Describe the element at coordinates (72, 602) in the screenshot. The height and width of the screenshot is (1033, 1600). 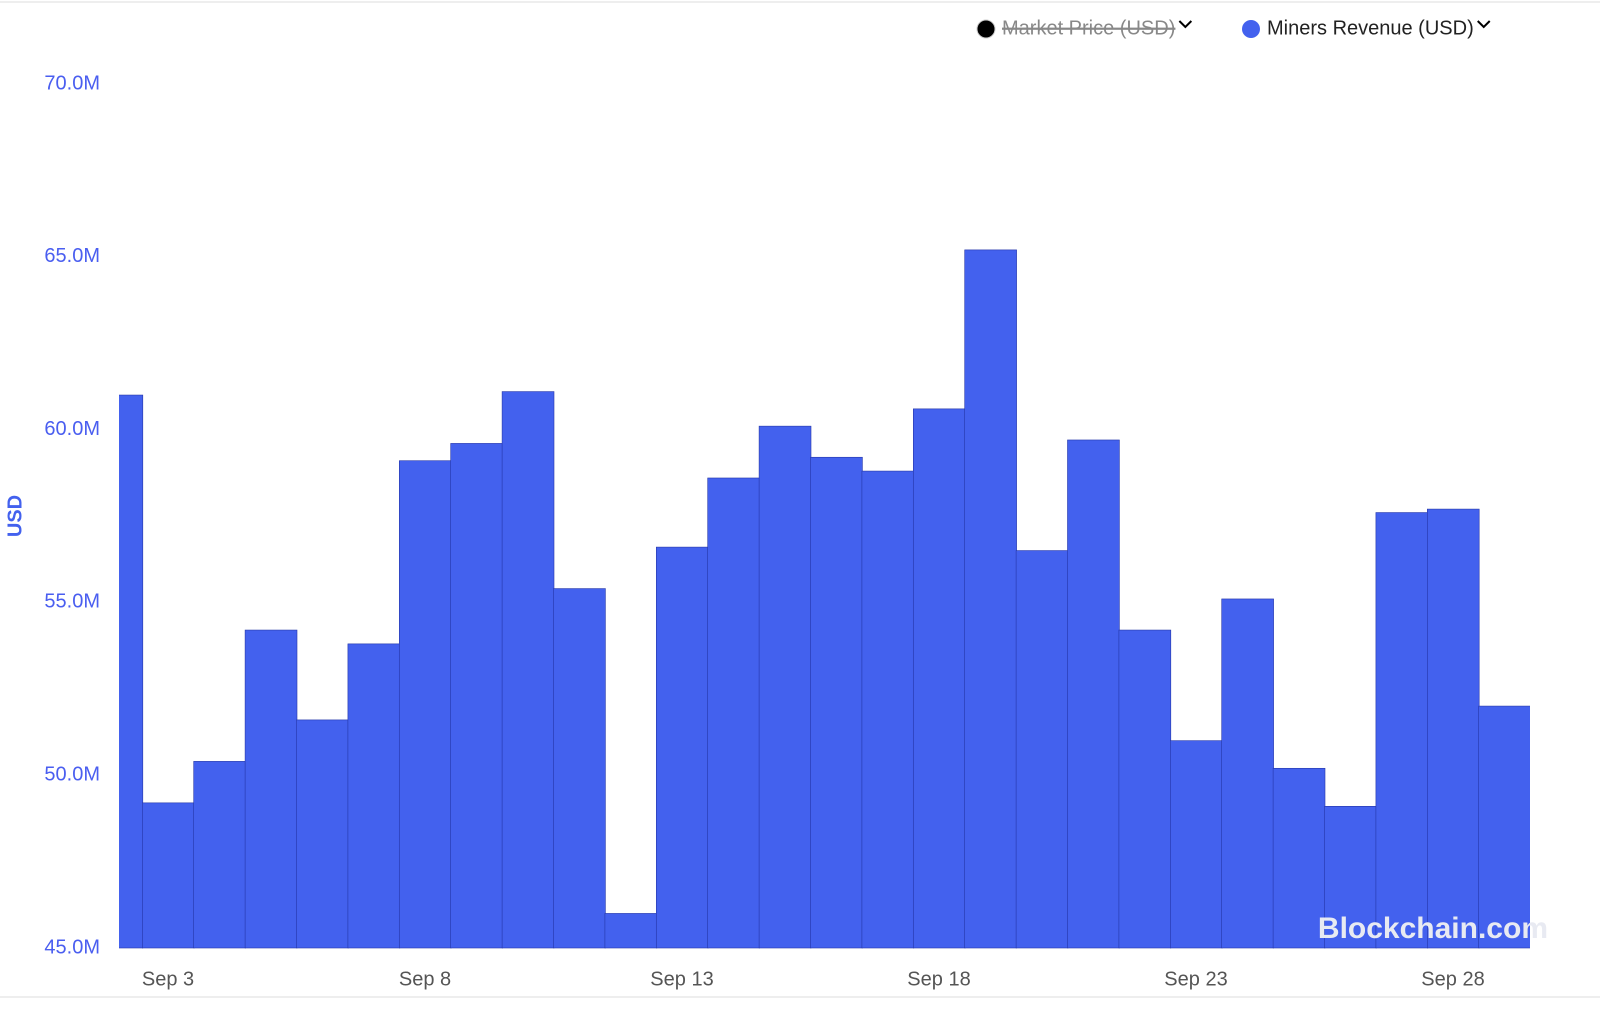
I see `y-tick-label: 55.0M` at that location.